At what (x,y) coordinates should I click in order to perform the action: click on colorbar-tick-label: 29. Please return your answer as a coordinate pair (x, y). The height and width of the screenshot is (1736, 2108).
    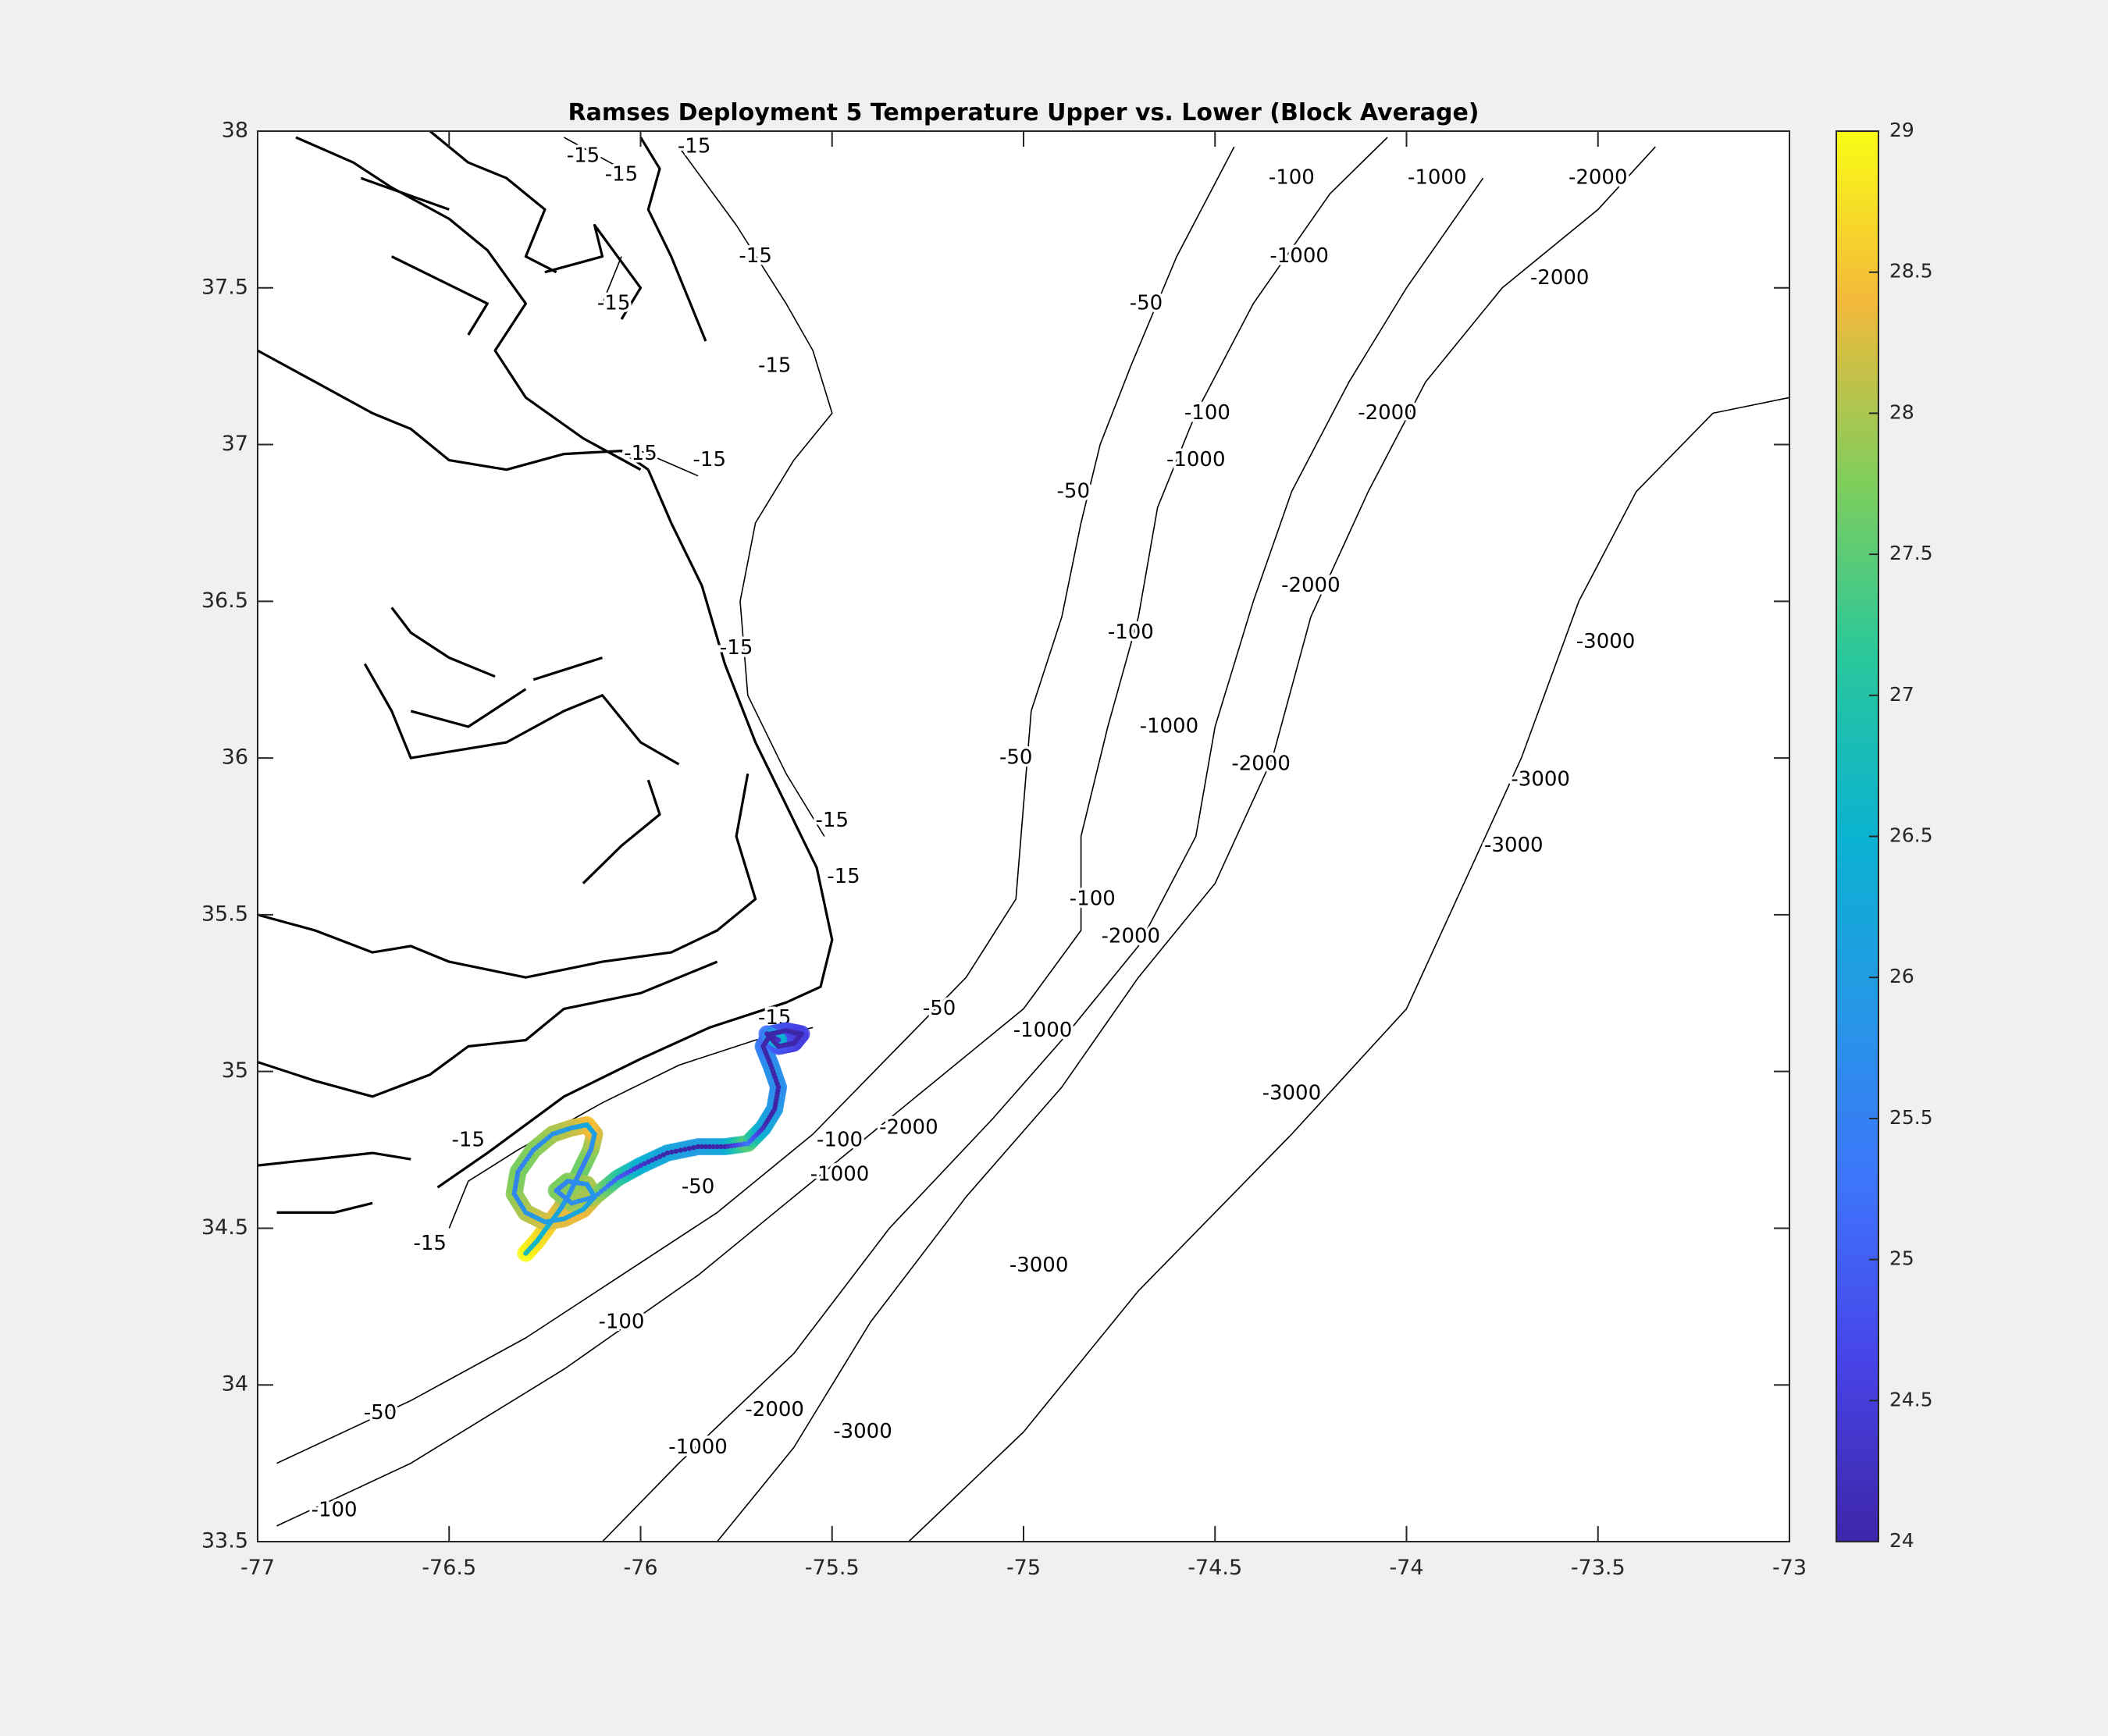
    Looking at the image, I should click on (1901, 130).